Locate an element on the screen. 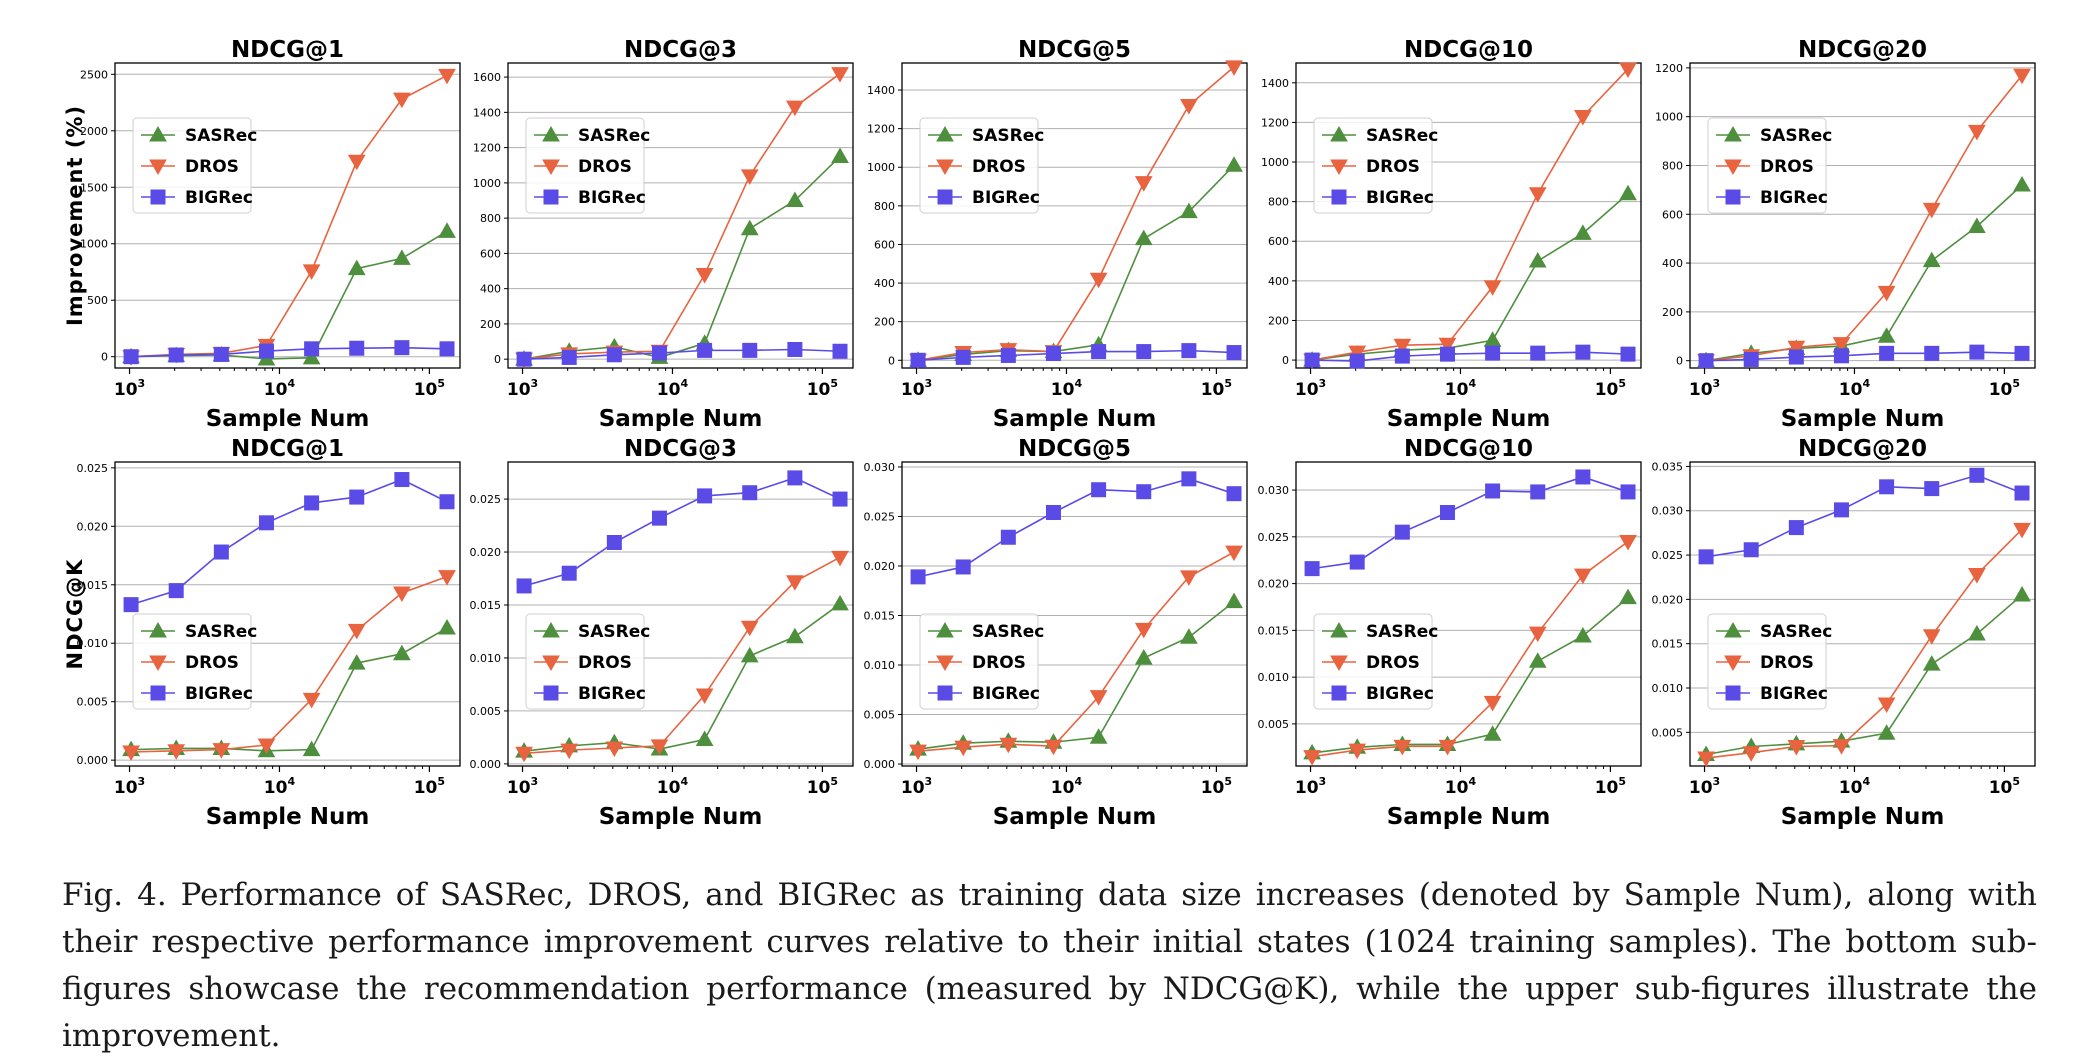 The width and height of the screenshot is (2095, 1060). chart-title: NDCG@10 is located at coordinates (1468, 449).